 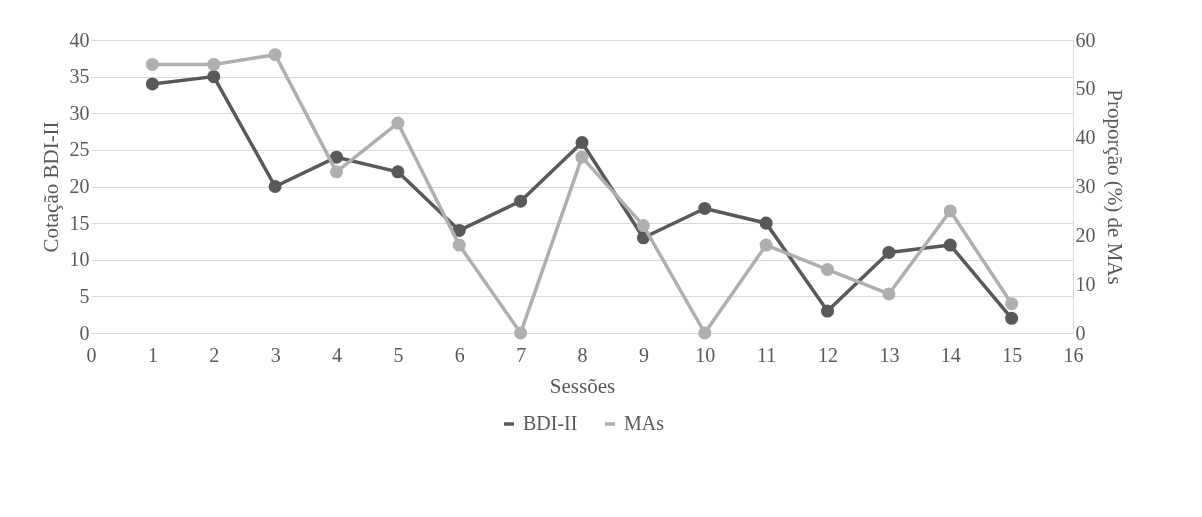 I want to click on x-tick-label: 1, so click(x=152, y=354).